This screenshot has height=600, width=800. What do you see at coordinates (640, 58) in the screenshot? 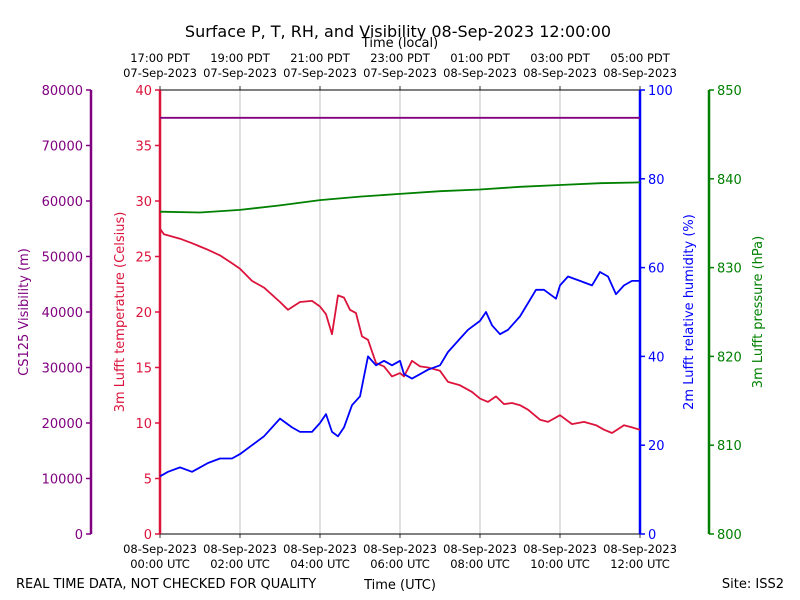
I see `top-tick-label: 05:00 PDT` at bounding box center [640, 58].